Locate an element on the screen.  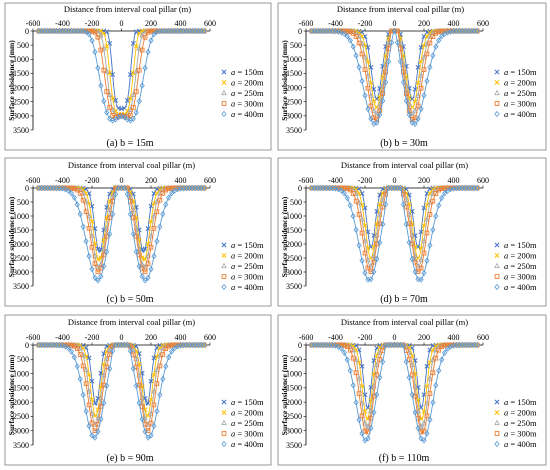
y-tick-label: 3500 is located at coordinates (21, 445).